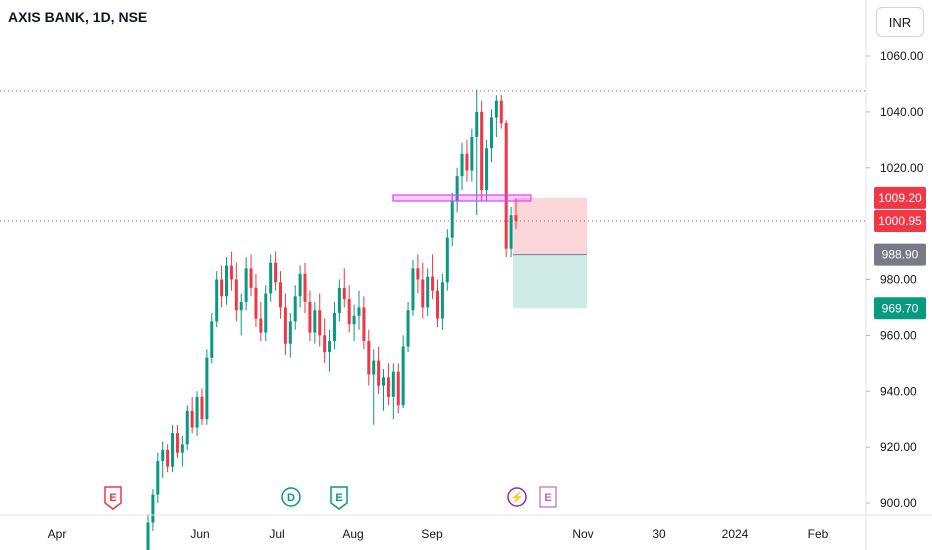 The width and height of the screenshot is (932, 550). Describe the element at coordinates (199, 534) in the screenshot. I see `time-tick-label: Jun` at that location.